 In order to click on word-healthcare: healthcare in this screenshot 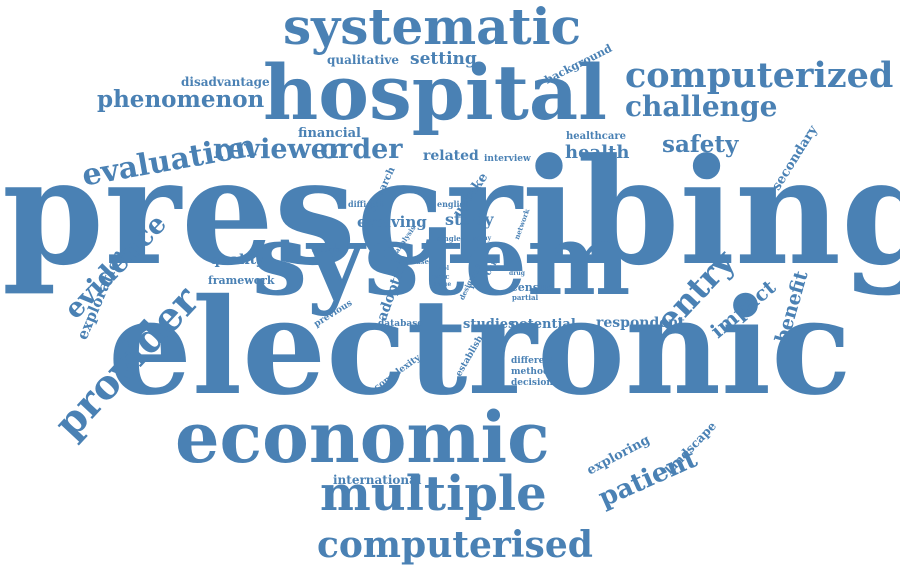, I will do `click(596, 136)`.